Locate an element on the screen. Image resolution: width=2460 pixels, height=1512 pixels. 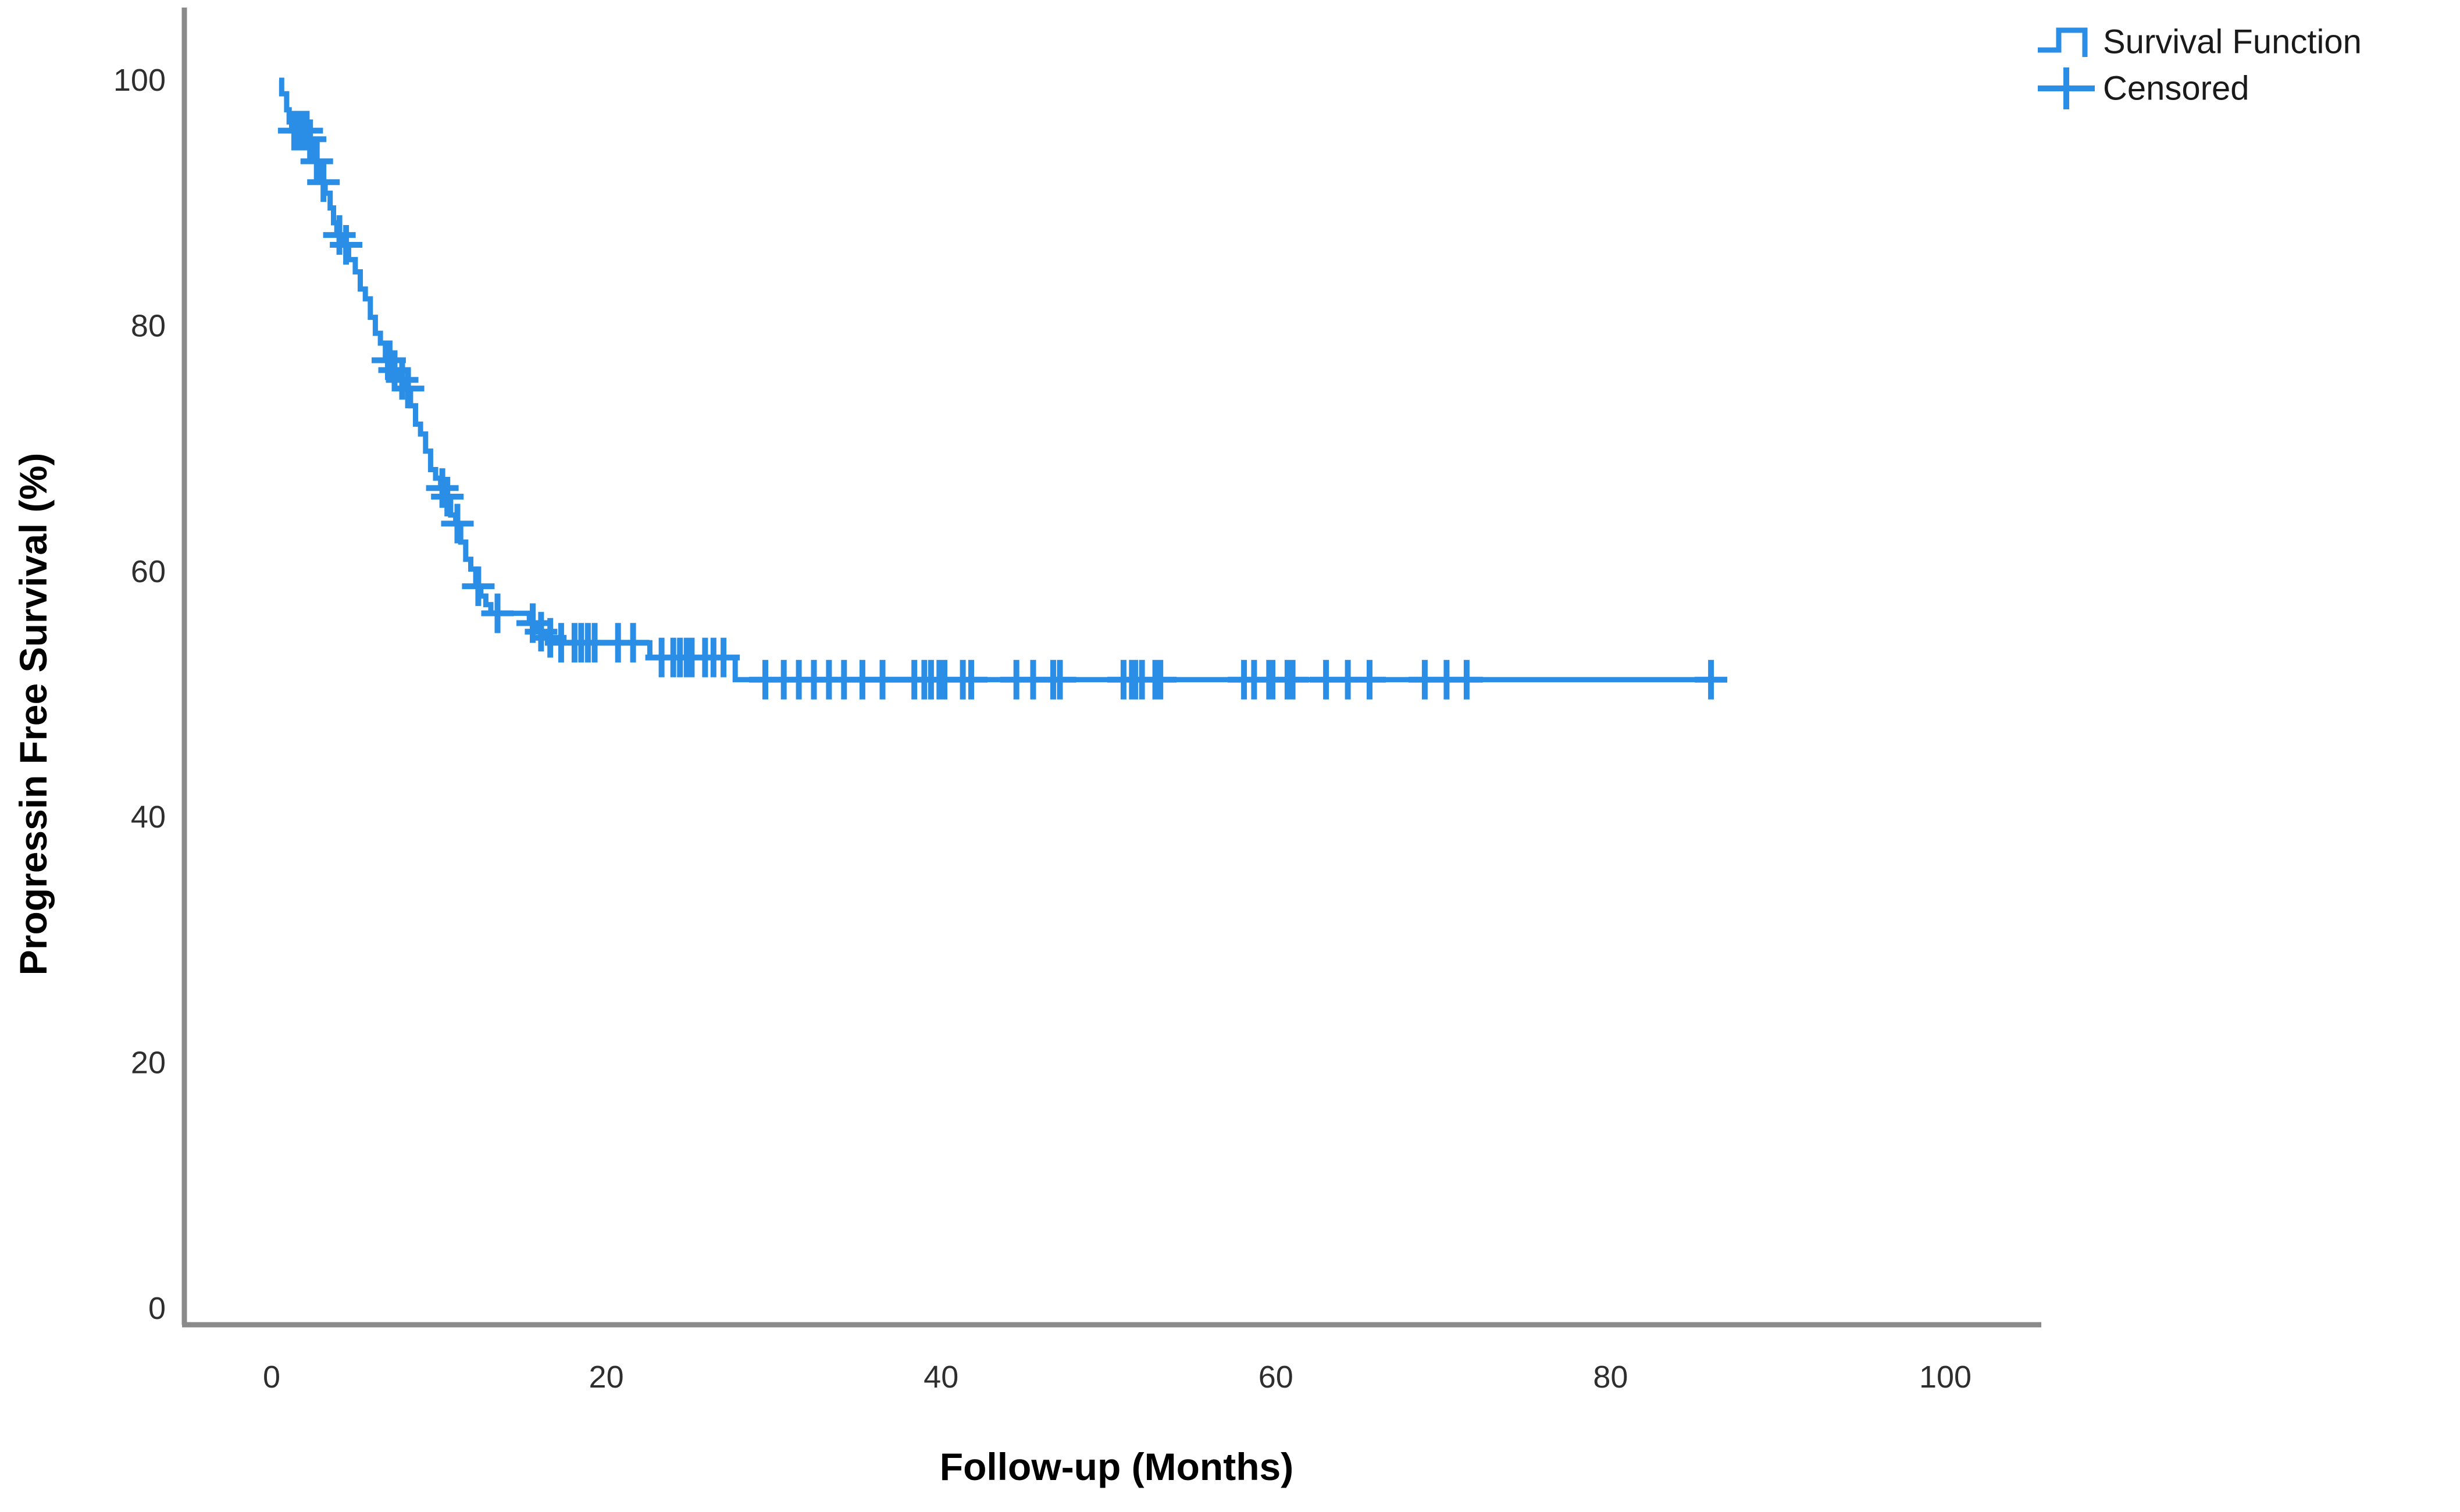
x-tick-label-100: 100 is located at coordinates (1945, 1377).